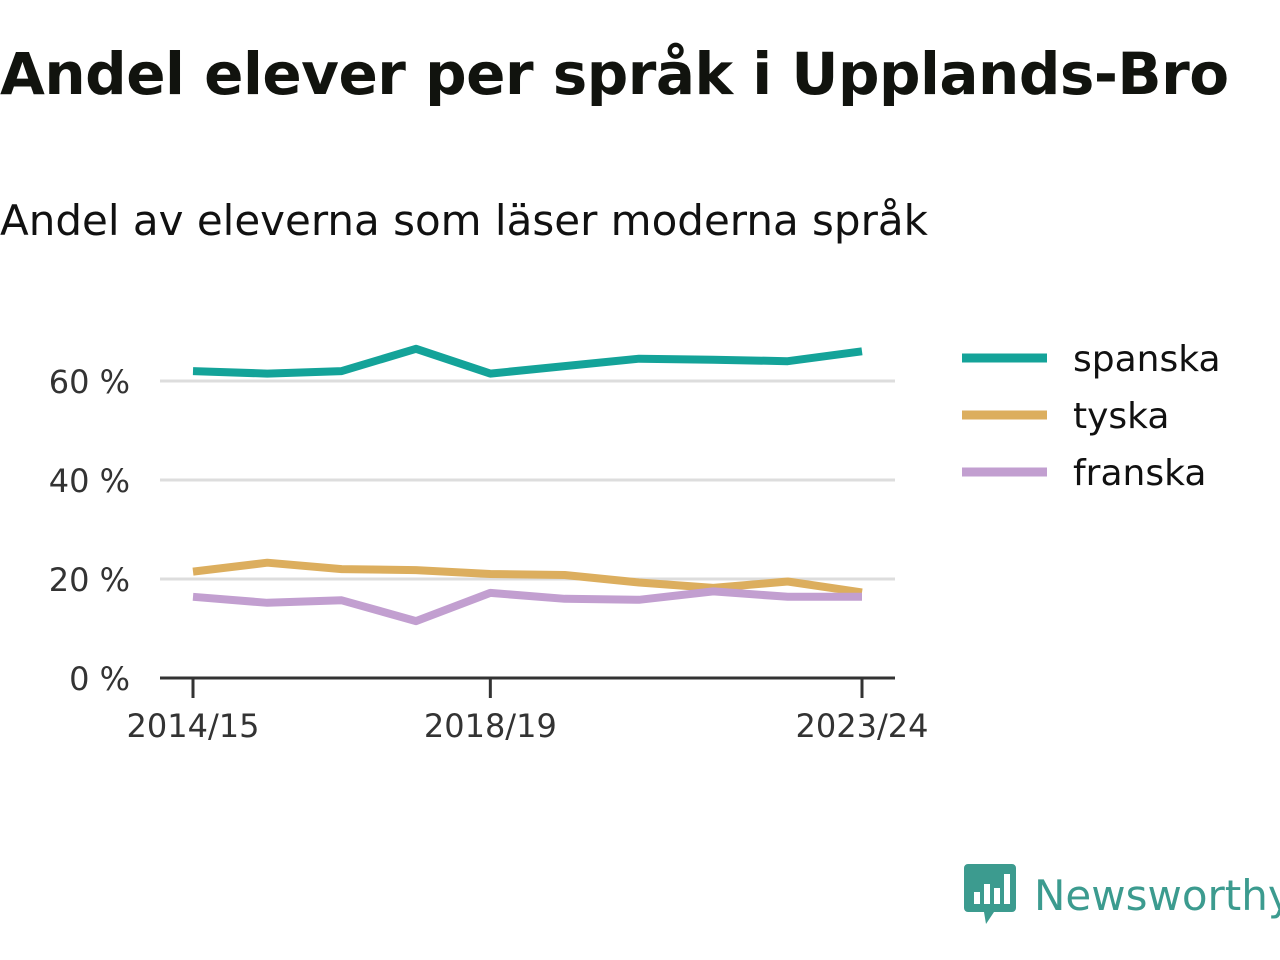 The image size is (1280, 960). What do you see at coordinates (1157, 895) in the screenshot?
I see `brand-name: Newsworthy` at bounding box center [1157, 895].